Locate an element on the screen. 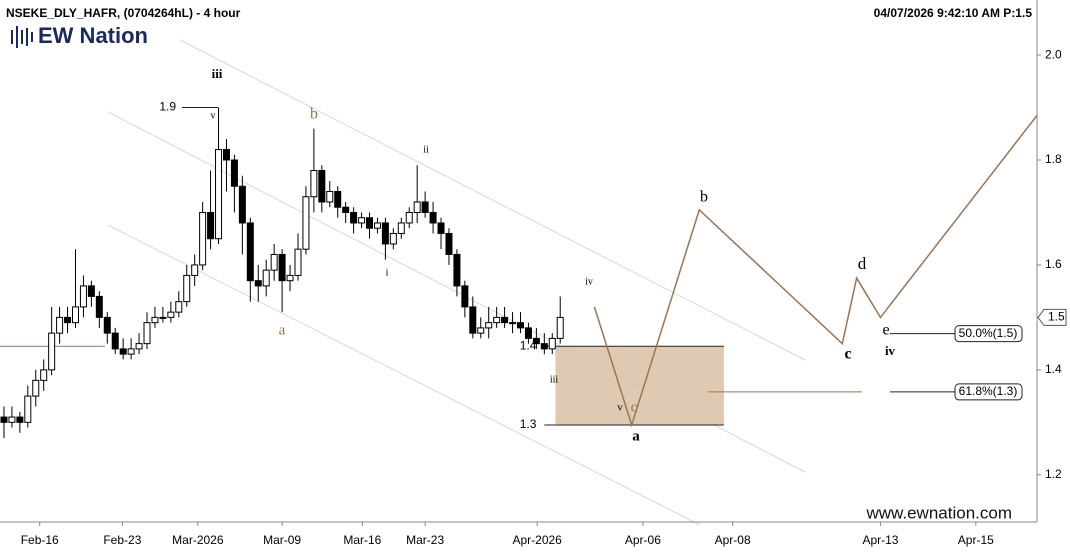  x-tick-label: Mar-09 is located at coordinates (282, 540).